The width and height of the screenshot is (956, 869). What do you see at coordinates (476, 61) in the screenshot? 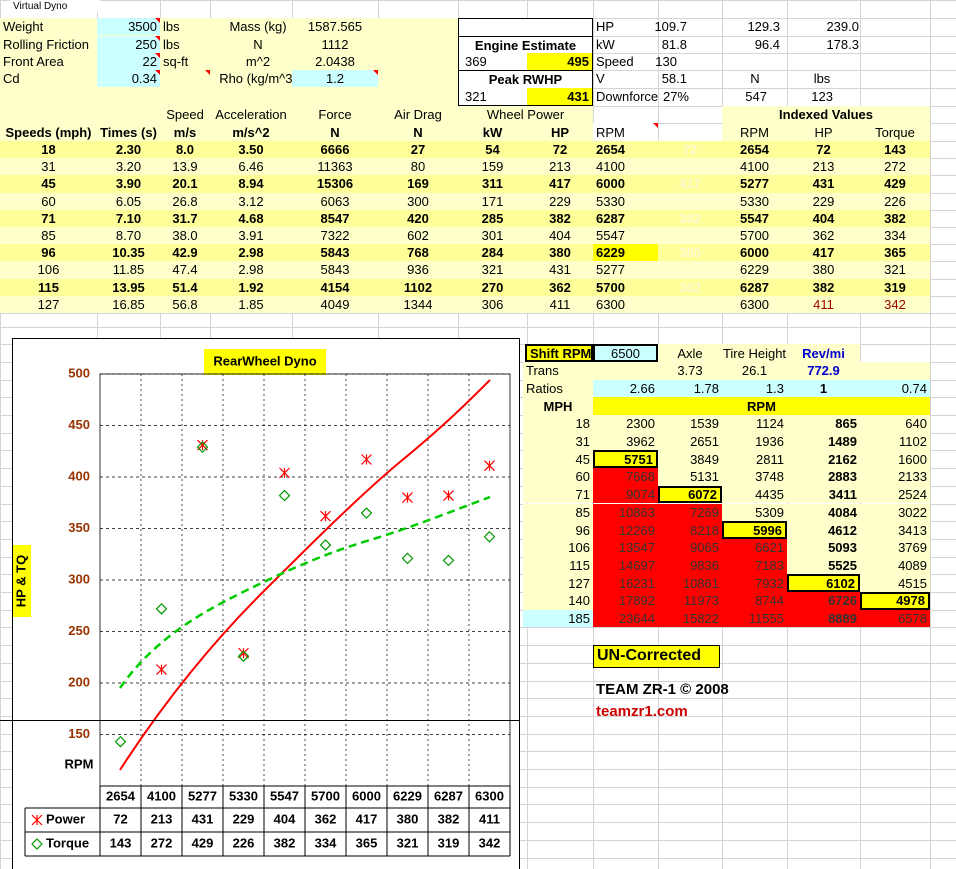
I see `engine-value: 369` at bounding box center [476, 61].